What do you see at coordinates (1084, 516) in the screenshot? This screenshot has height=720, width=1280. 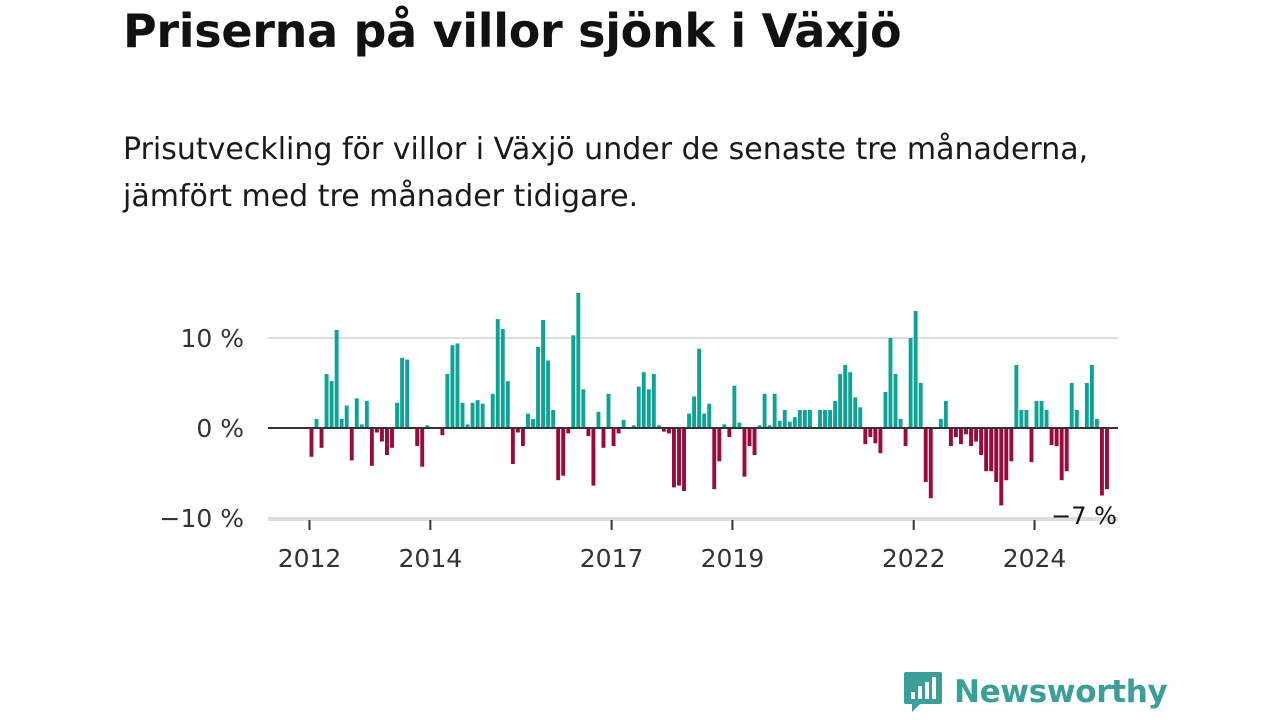 I see `last-value-label: −7 %` at bounding box center [1084, 516].